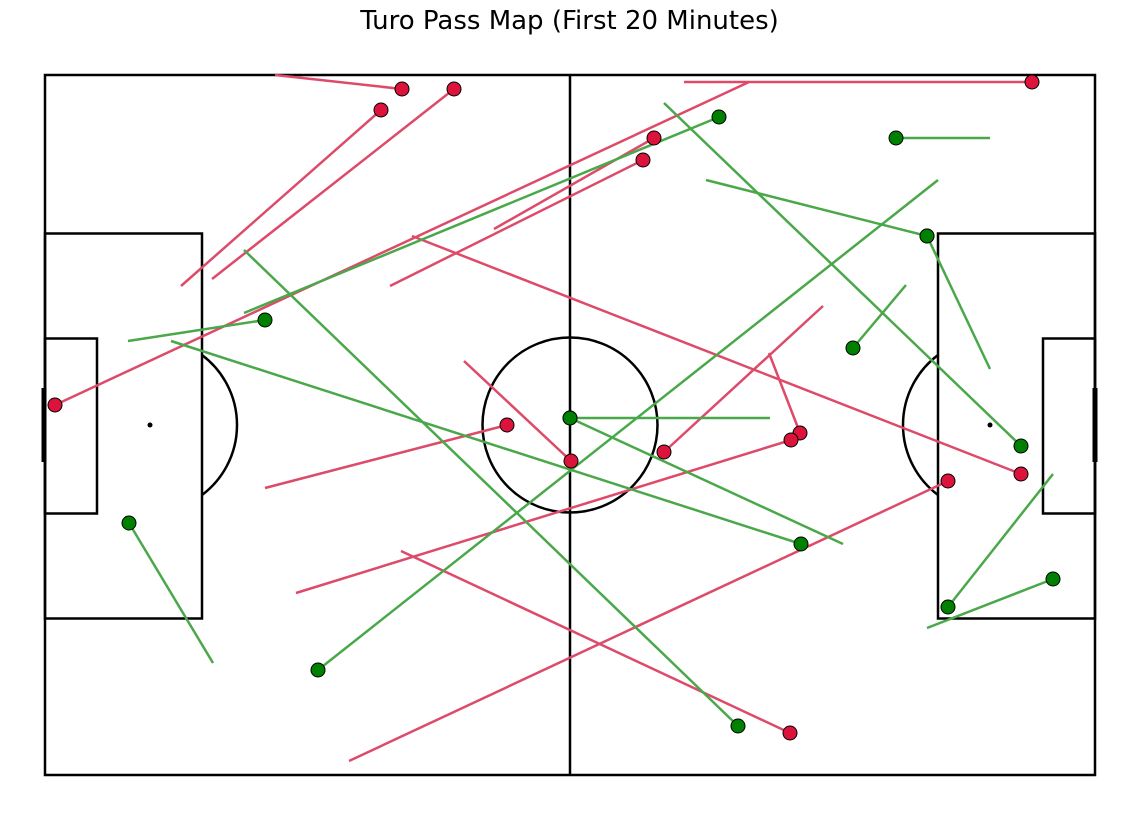 The width and height of the screenshot is (1139, 820). I want to click on right-six-yard-box, so click(1069, 426).